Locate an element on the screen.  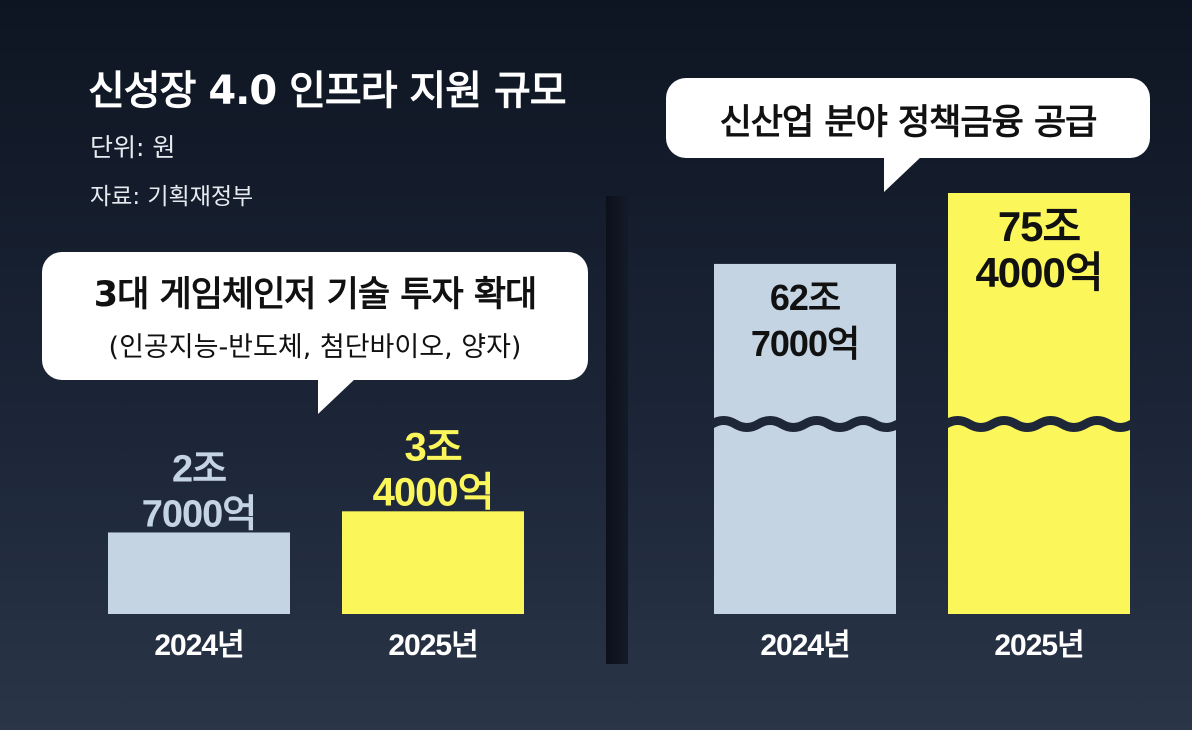
right-value-label-1-line-1: 62조 is located at coordinates (805, 297).